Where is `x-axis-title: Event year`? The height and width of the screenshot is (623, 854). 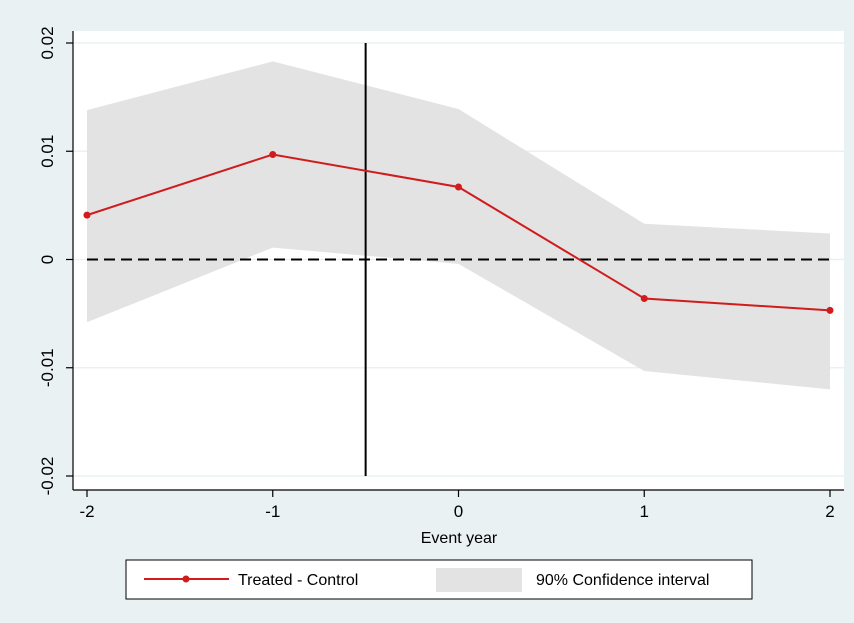 x-axis-title: Event year is located at coordinates (459, 538).